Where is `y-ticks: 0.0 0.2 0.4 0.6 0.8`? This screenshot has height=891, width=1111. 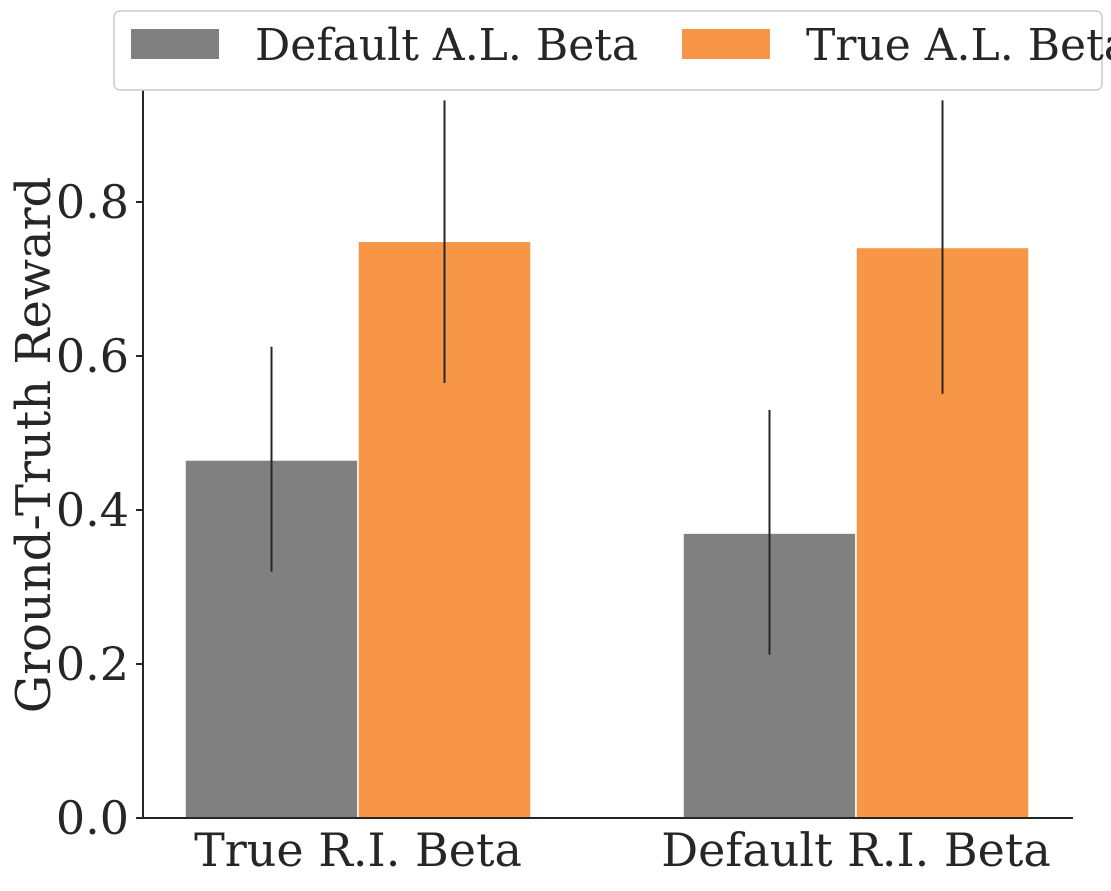 y-ticks: 0.0 0.2 0.4 0.6 0.8 is located at coordinates (99, 510).